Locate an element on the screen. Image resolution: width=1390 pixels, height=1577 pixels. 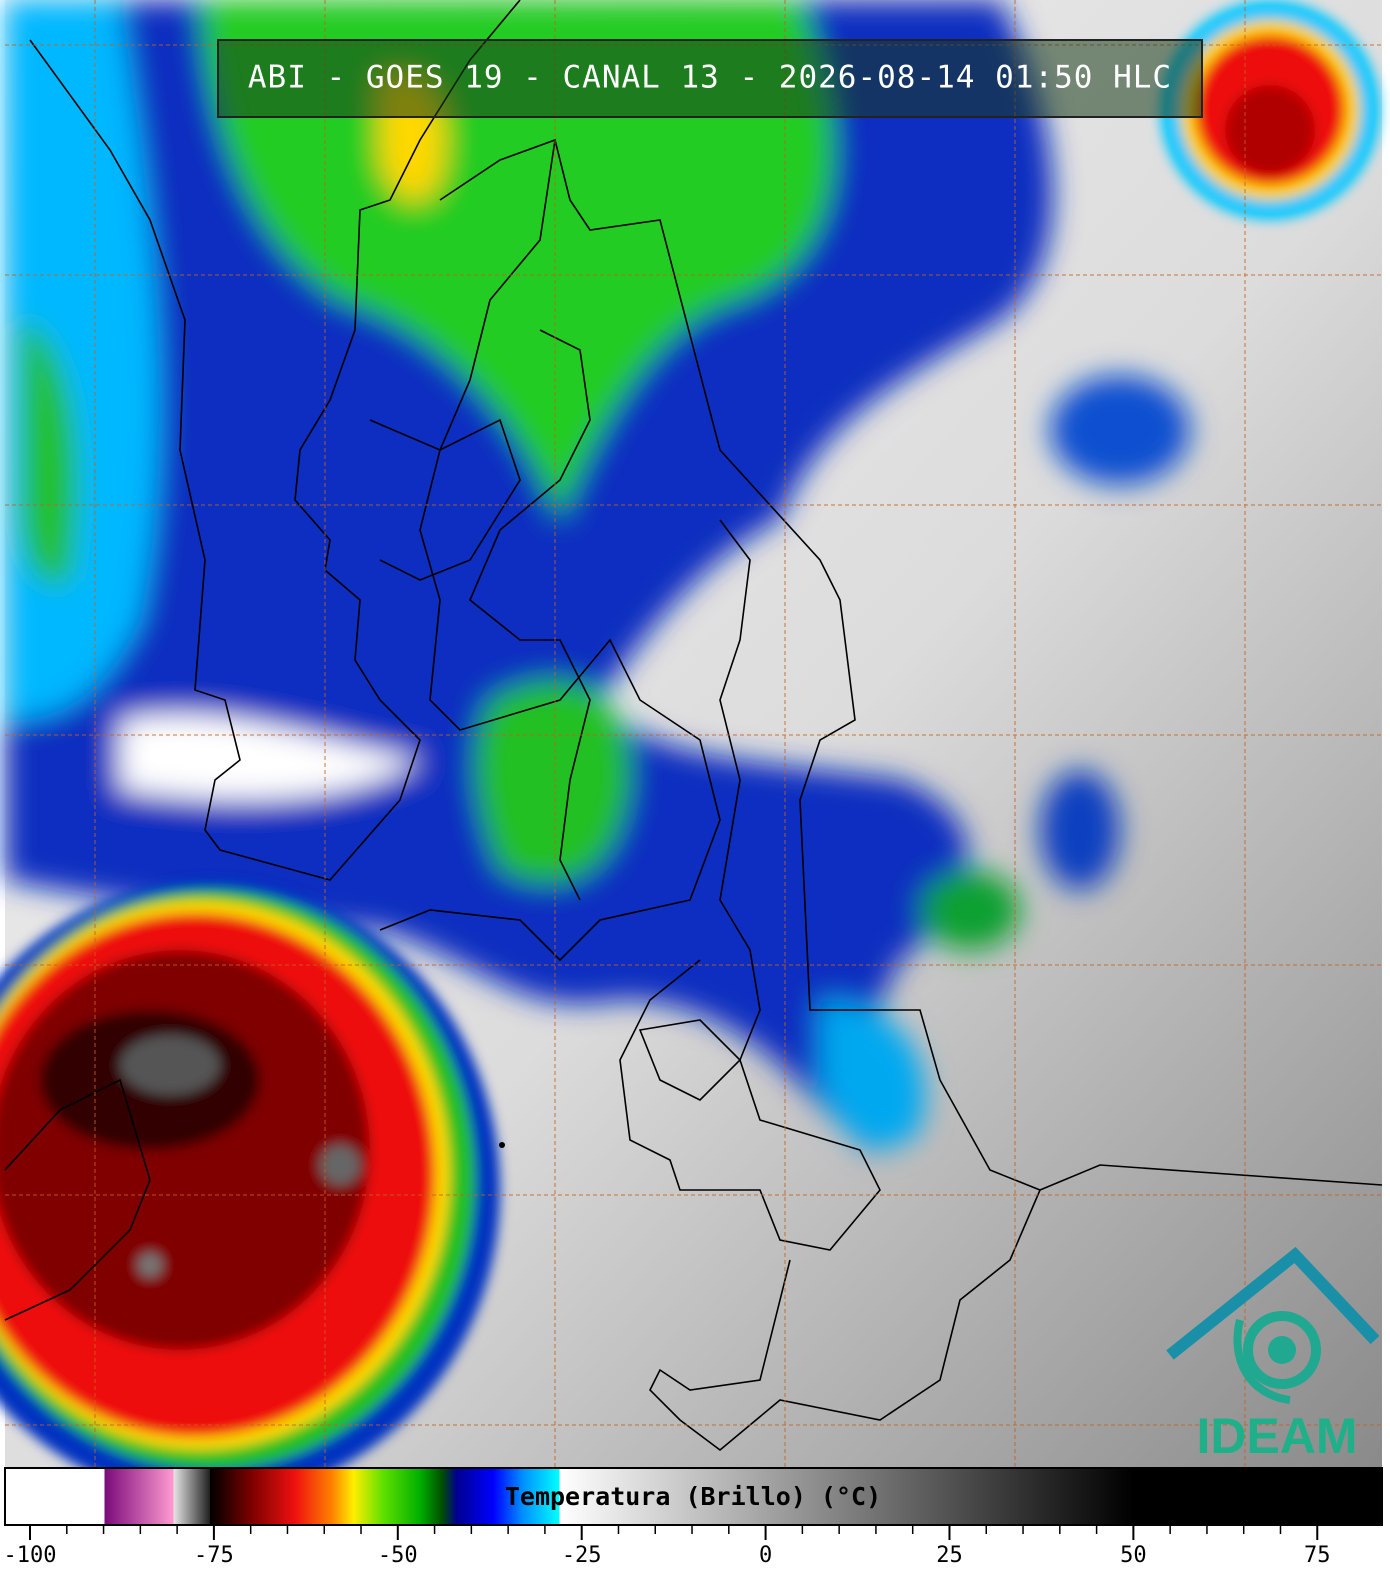
tick-label: -25 is located at coordinates (582, 1555).